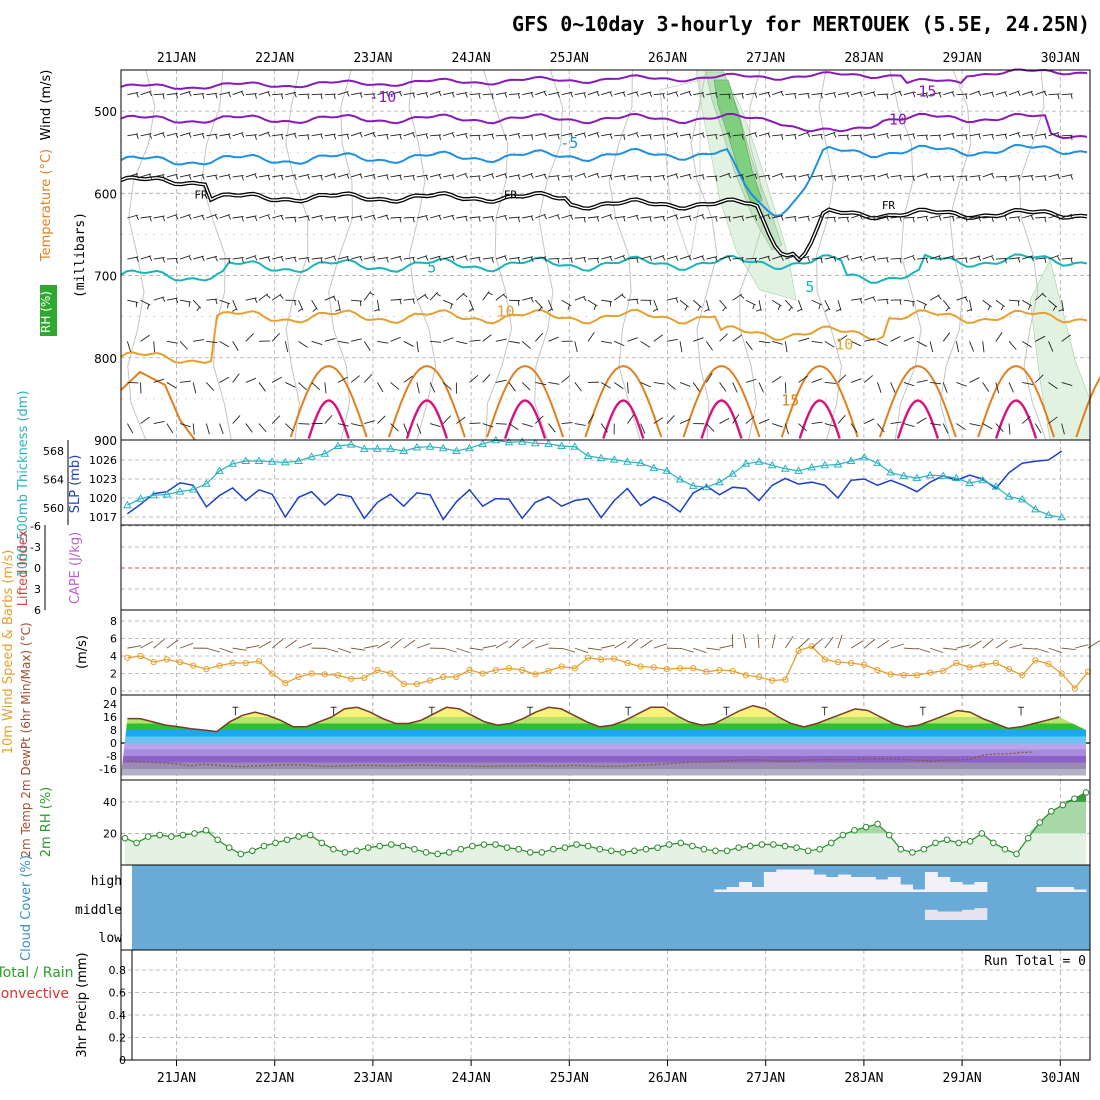  Describe the element at coordinates (604, 79) in the screenshot. I see `isotherm-m15` at that location.